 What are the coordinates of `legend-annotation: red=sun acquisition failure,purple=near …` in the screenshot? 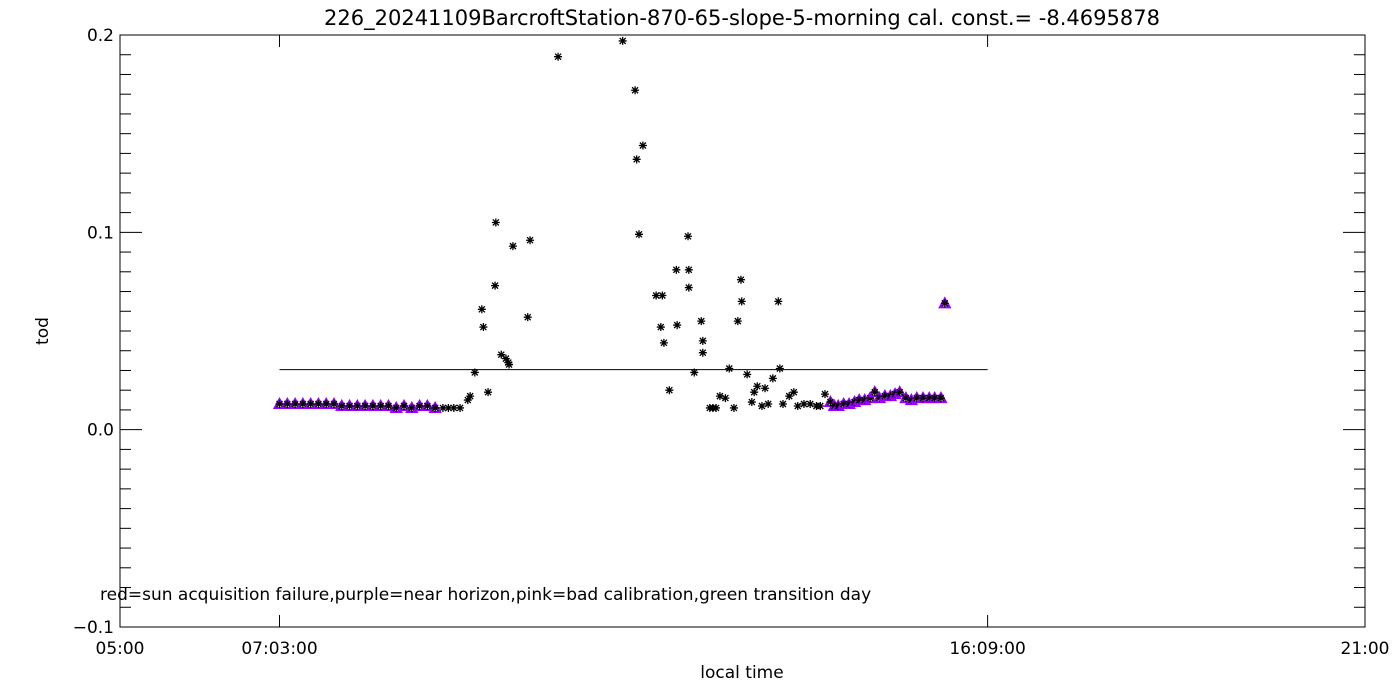 It's located at (485, 595).